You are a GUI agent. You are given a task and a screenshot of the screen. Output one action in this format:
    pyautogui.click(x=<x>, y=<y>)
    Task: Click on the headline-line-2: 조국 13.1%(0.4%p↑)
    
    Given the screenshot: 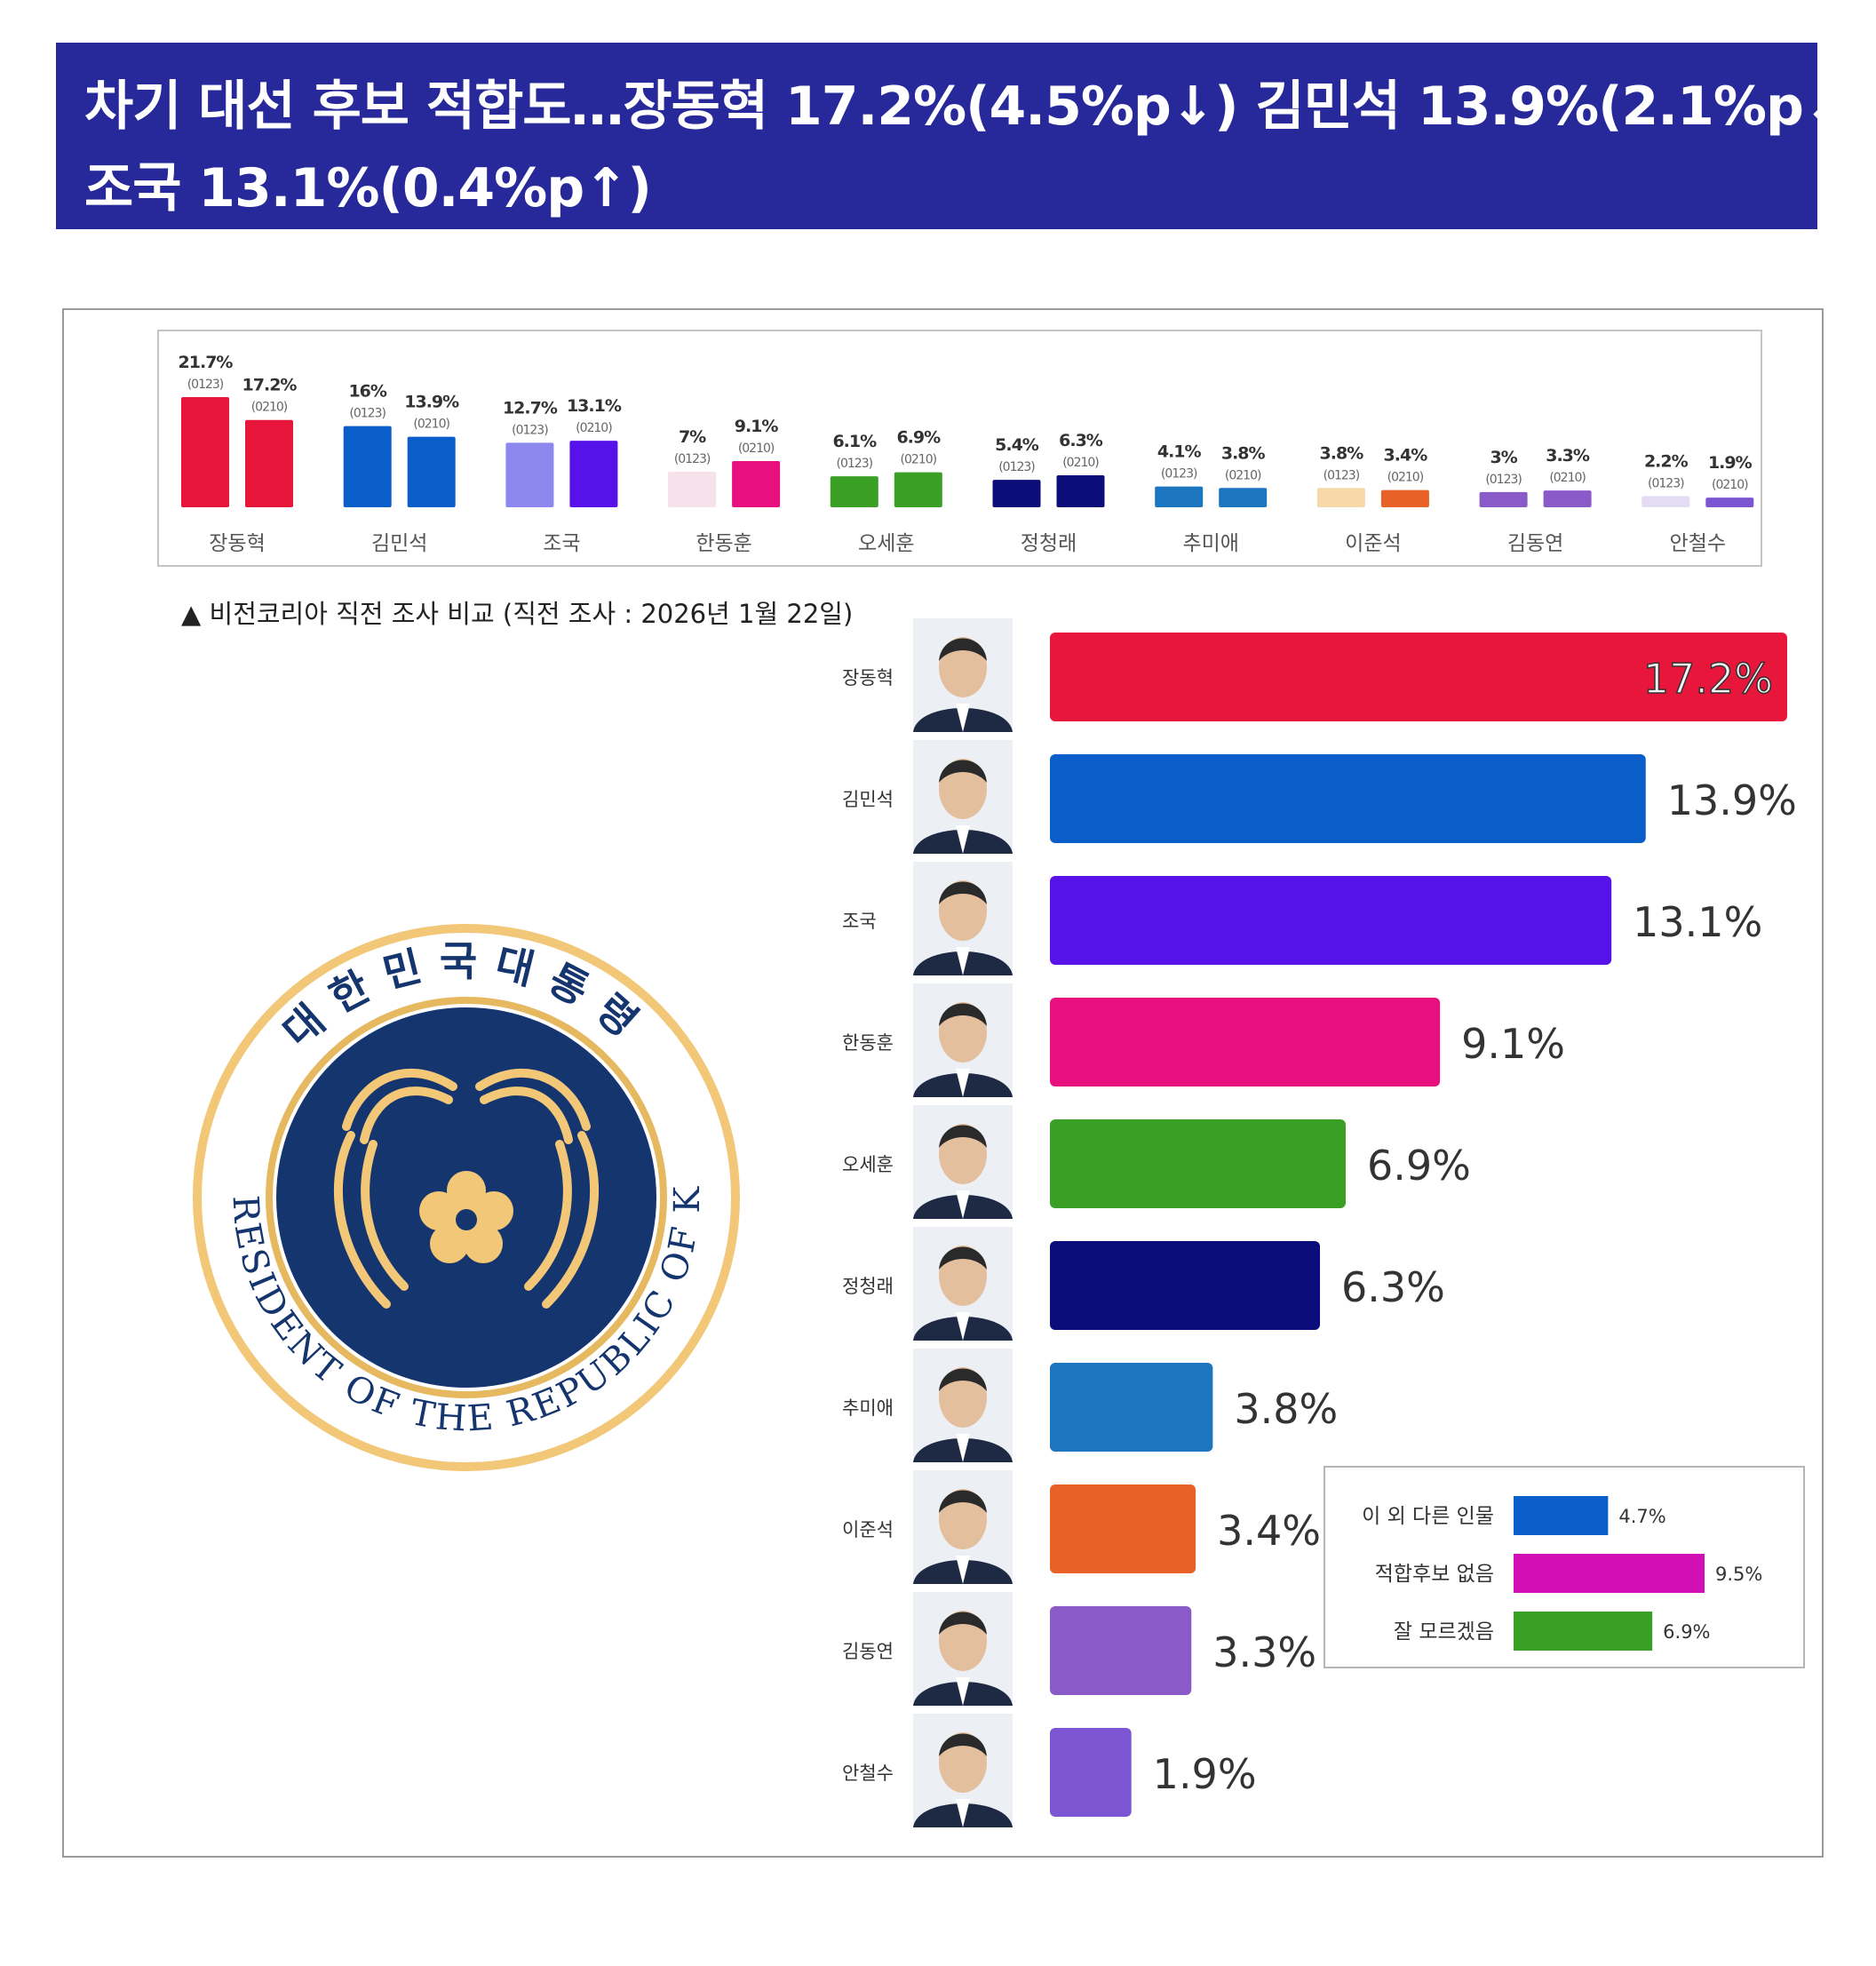 What is the action you would take?
    pyautogui.click(x=368, y=188)
    